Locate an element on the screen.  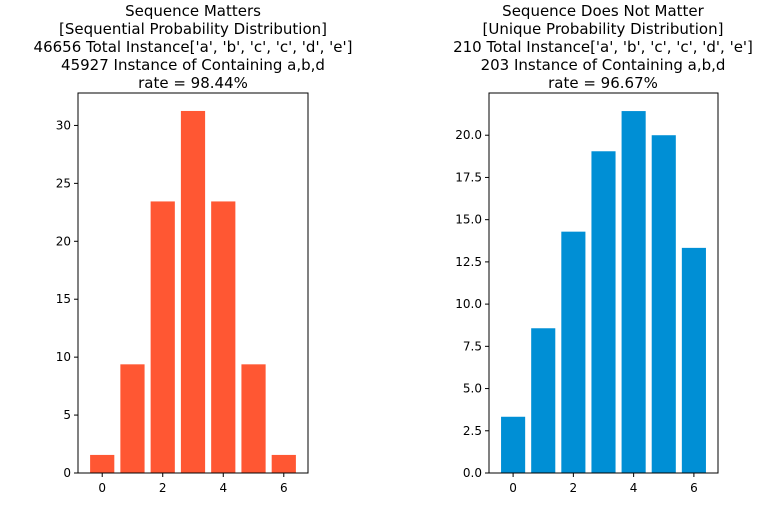
chart-1-ytick-label: 10 is located at coordinates (63, 357).